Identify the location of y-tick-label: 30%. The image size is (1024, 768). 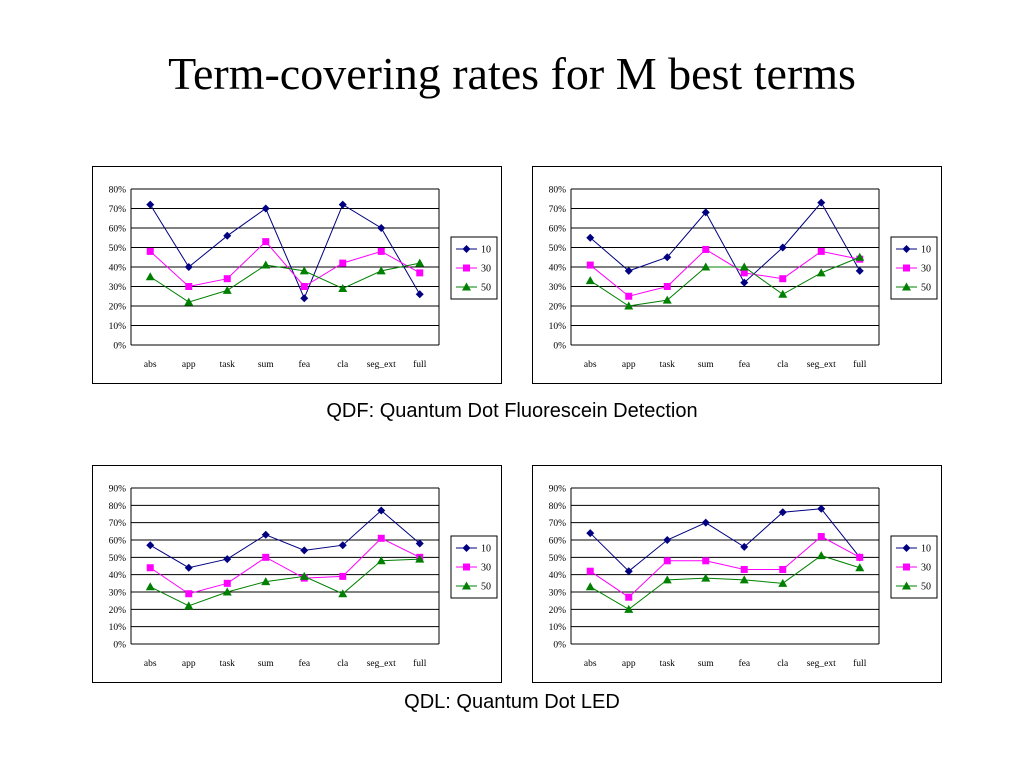
(558, 594).